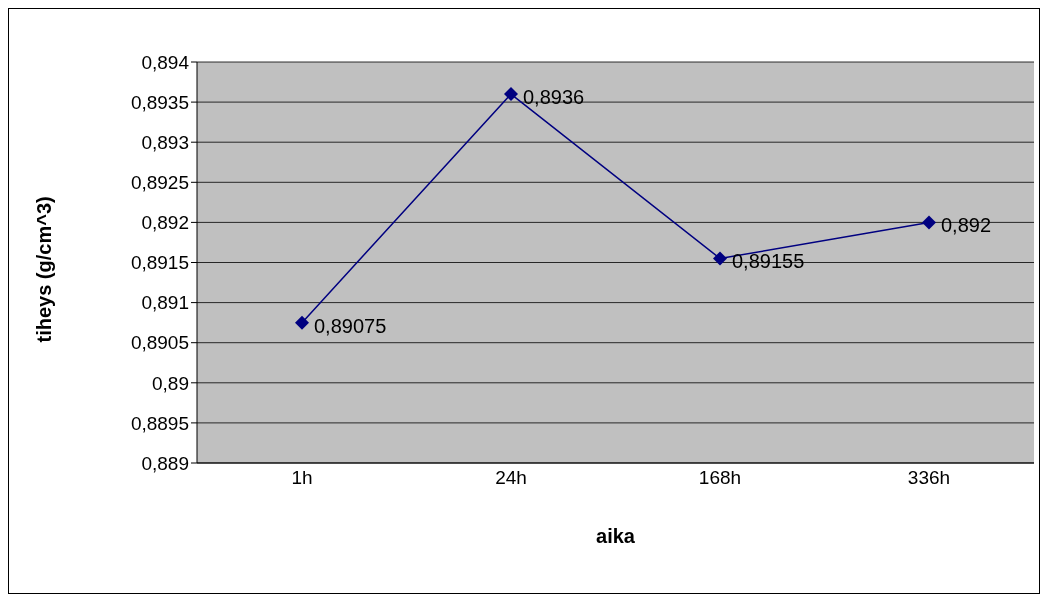 The width and height of the screenshot is (1048, 594). I want to click on y-tick-label: 0,8925, so click(159, 183).